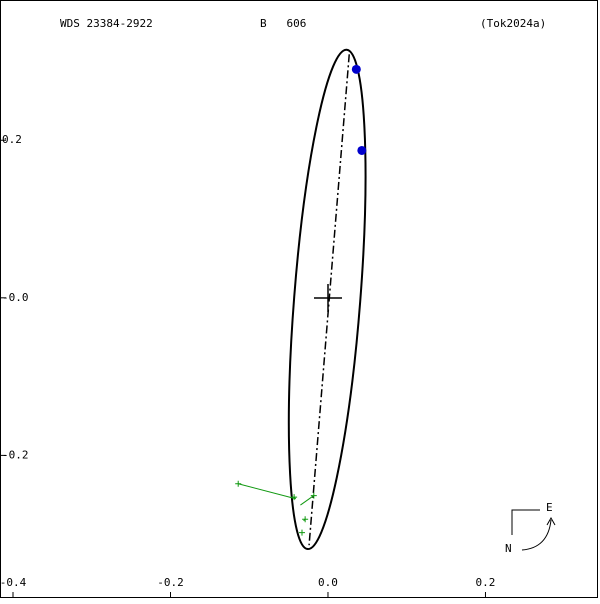  I want to click on line-of-apsides, so click(329, 300).